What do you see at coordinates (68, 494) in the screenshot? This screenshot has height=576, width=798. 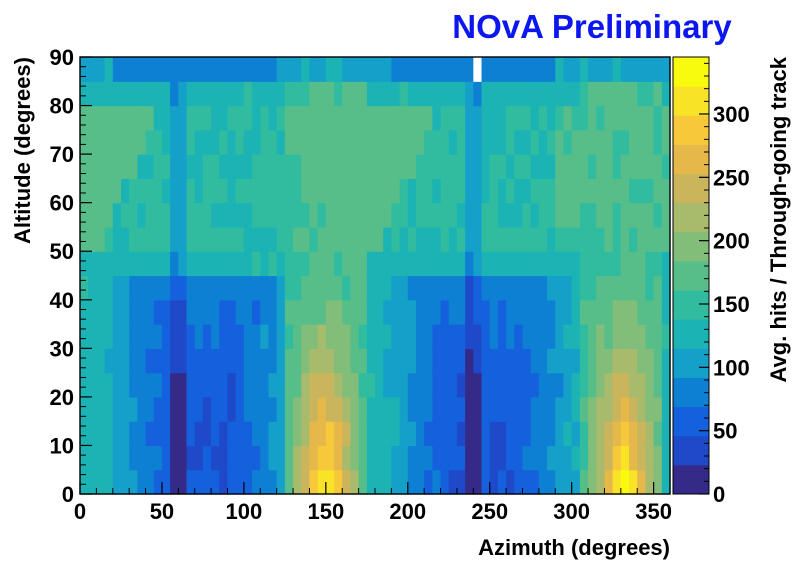 I see `y-tick-label: 0` at bounding box center [68, 494].